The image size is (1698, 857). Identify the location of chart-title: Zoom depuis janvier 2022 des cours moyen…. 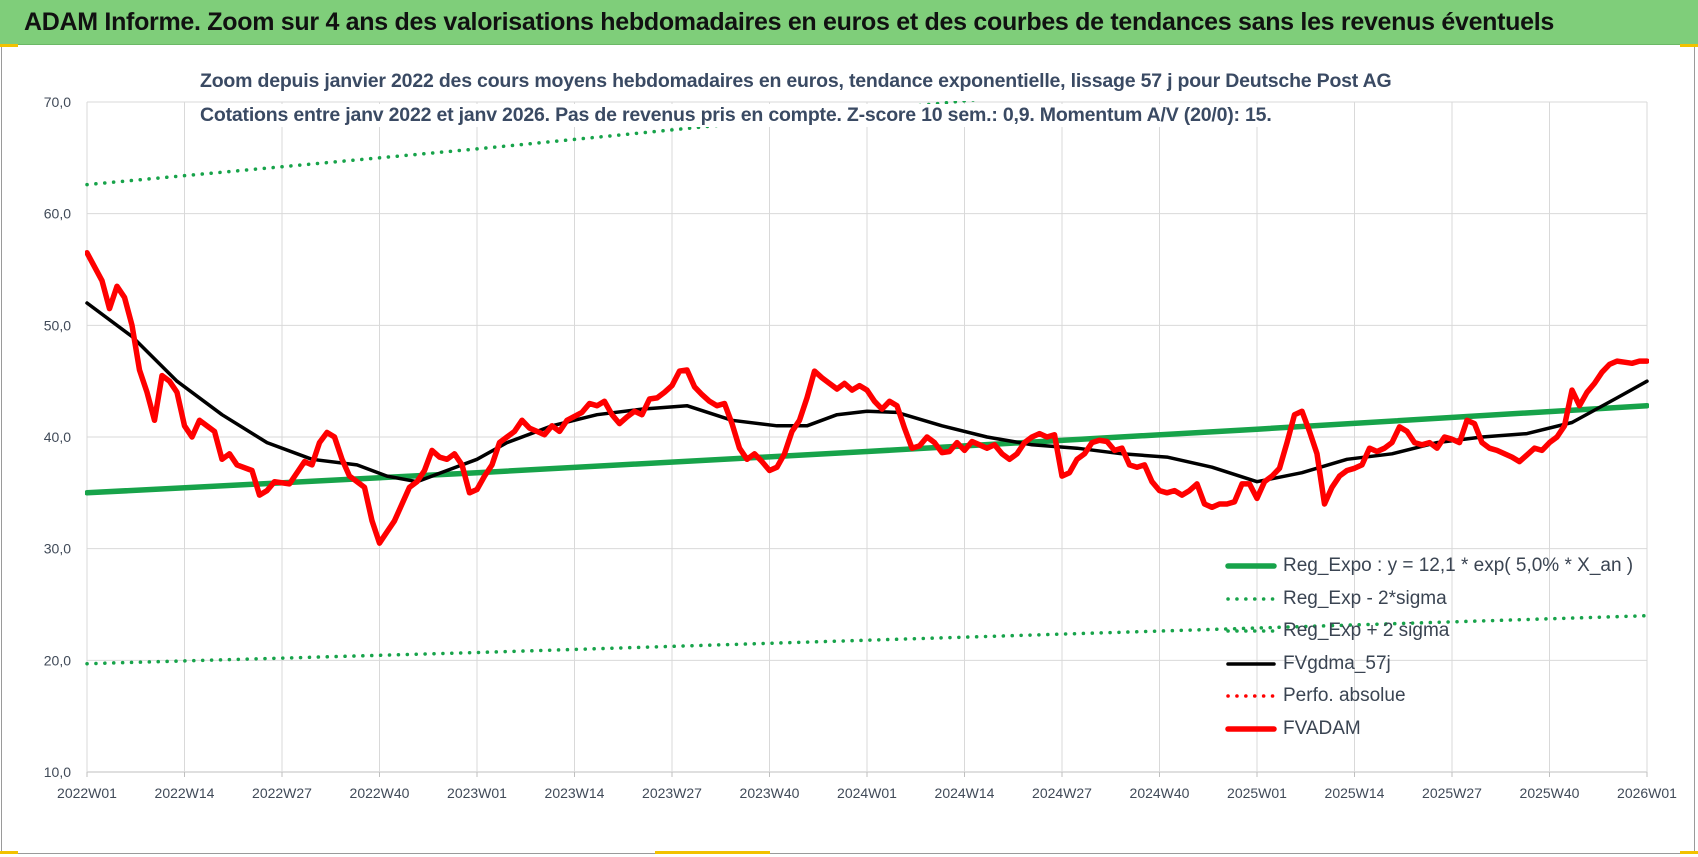
(796, 81).